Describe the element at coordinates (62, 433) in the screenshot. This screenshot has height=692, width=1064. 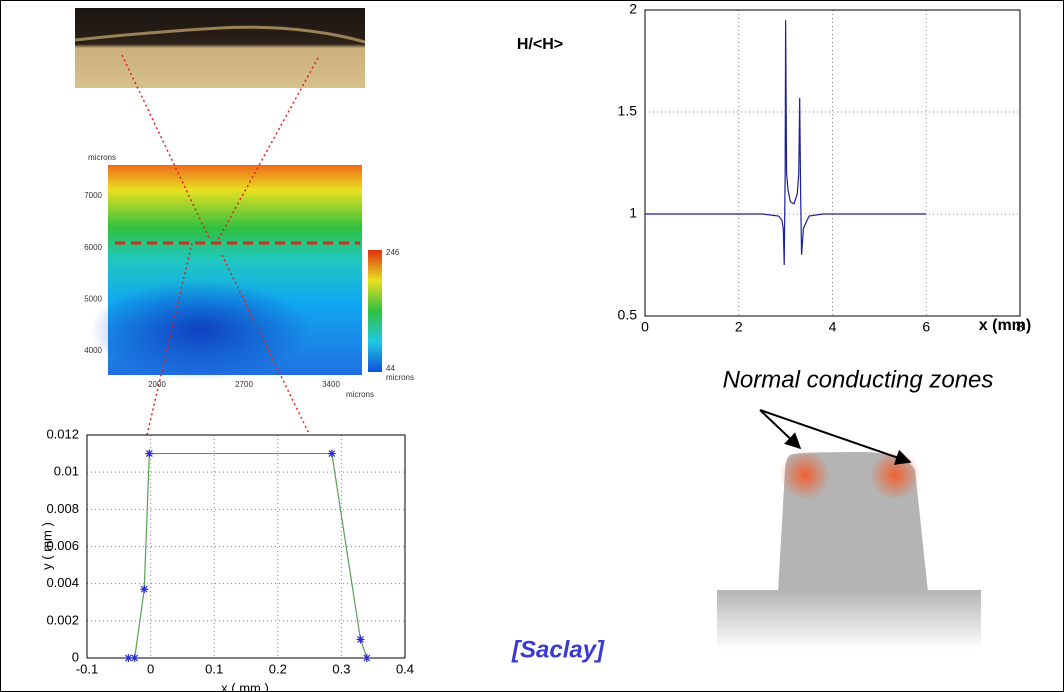
I see `y-tick-label: 0.012` at that location.